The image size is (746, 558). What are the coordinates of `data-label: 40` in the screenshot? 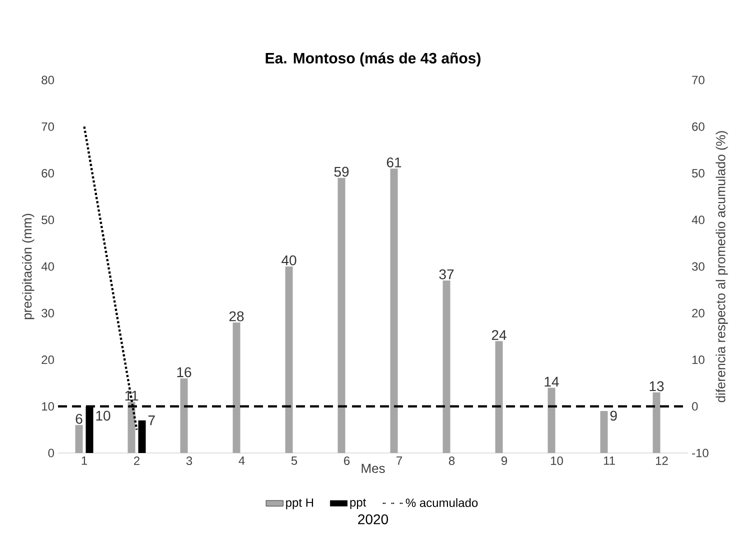 It's located at (289, 260).